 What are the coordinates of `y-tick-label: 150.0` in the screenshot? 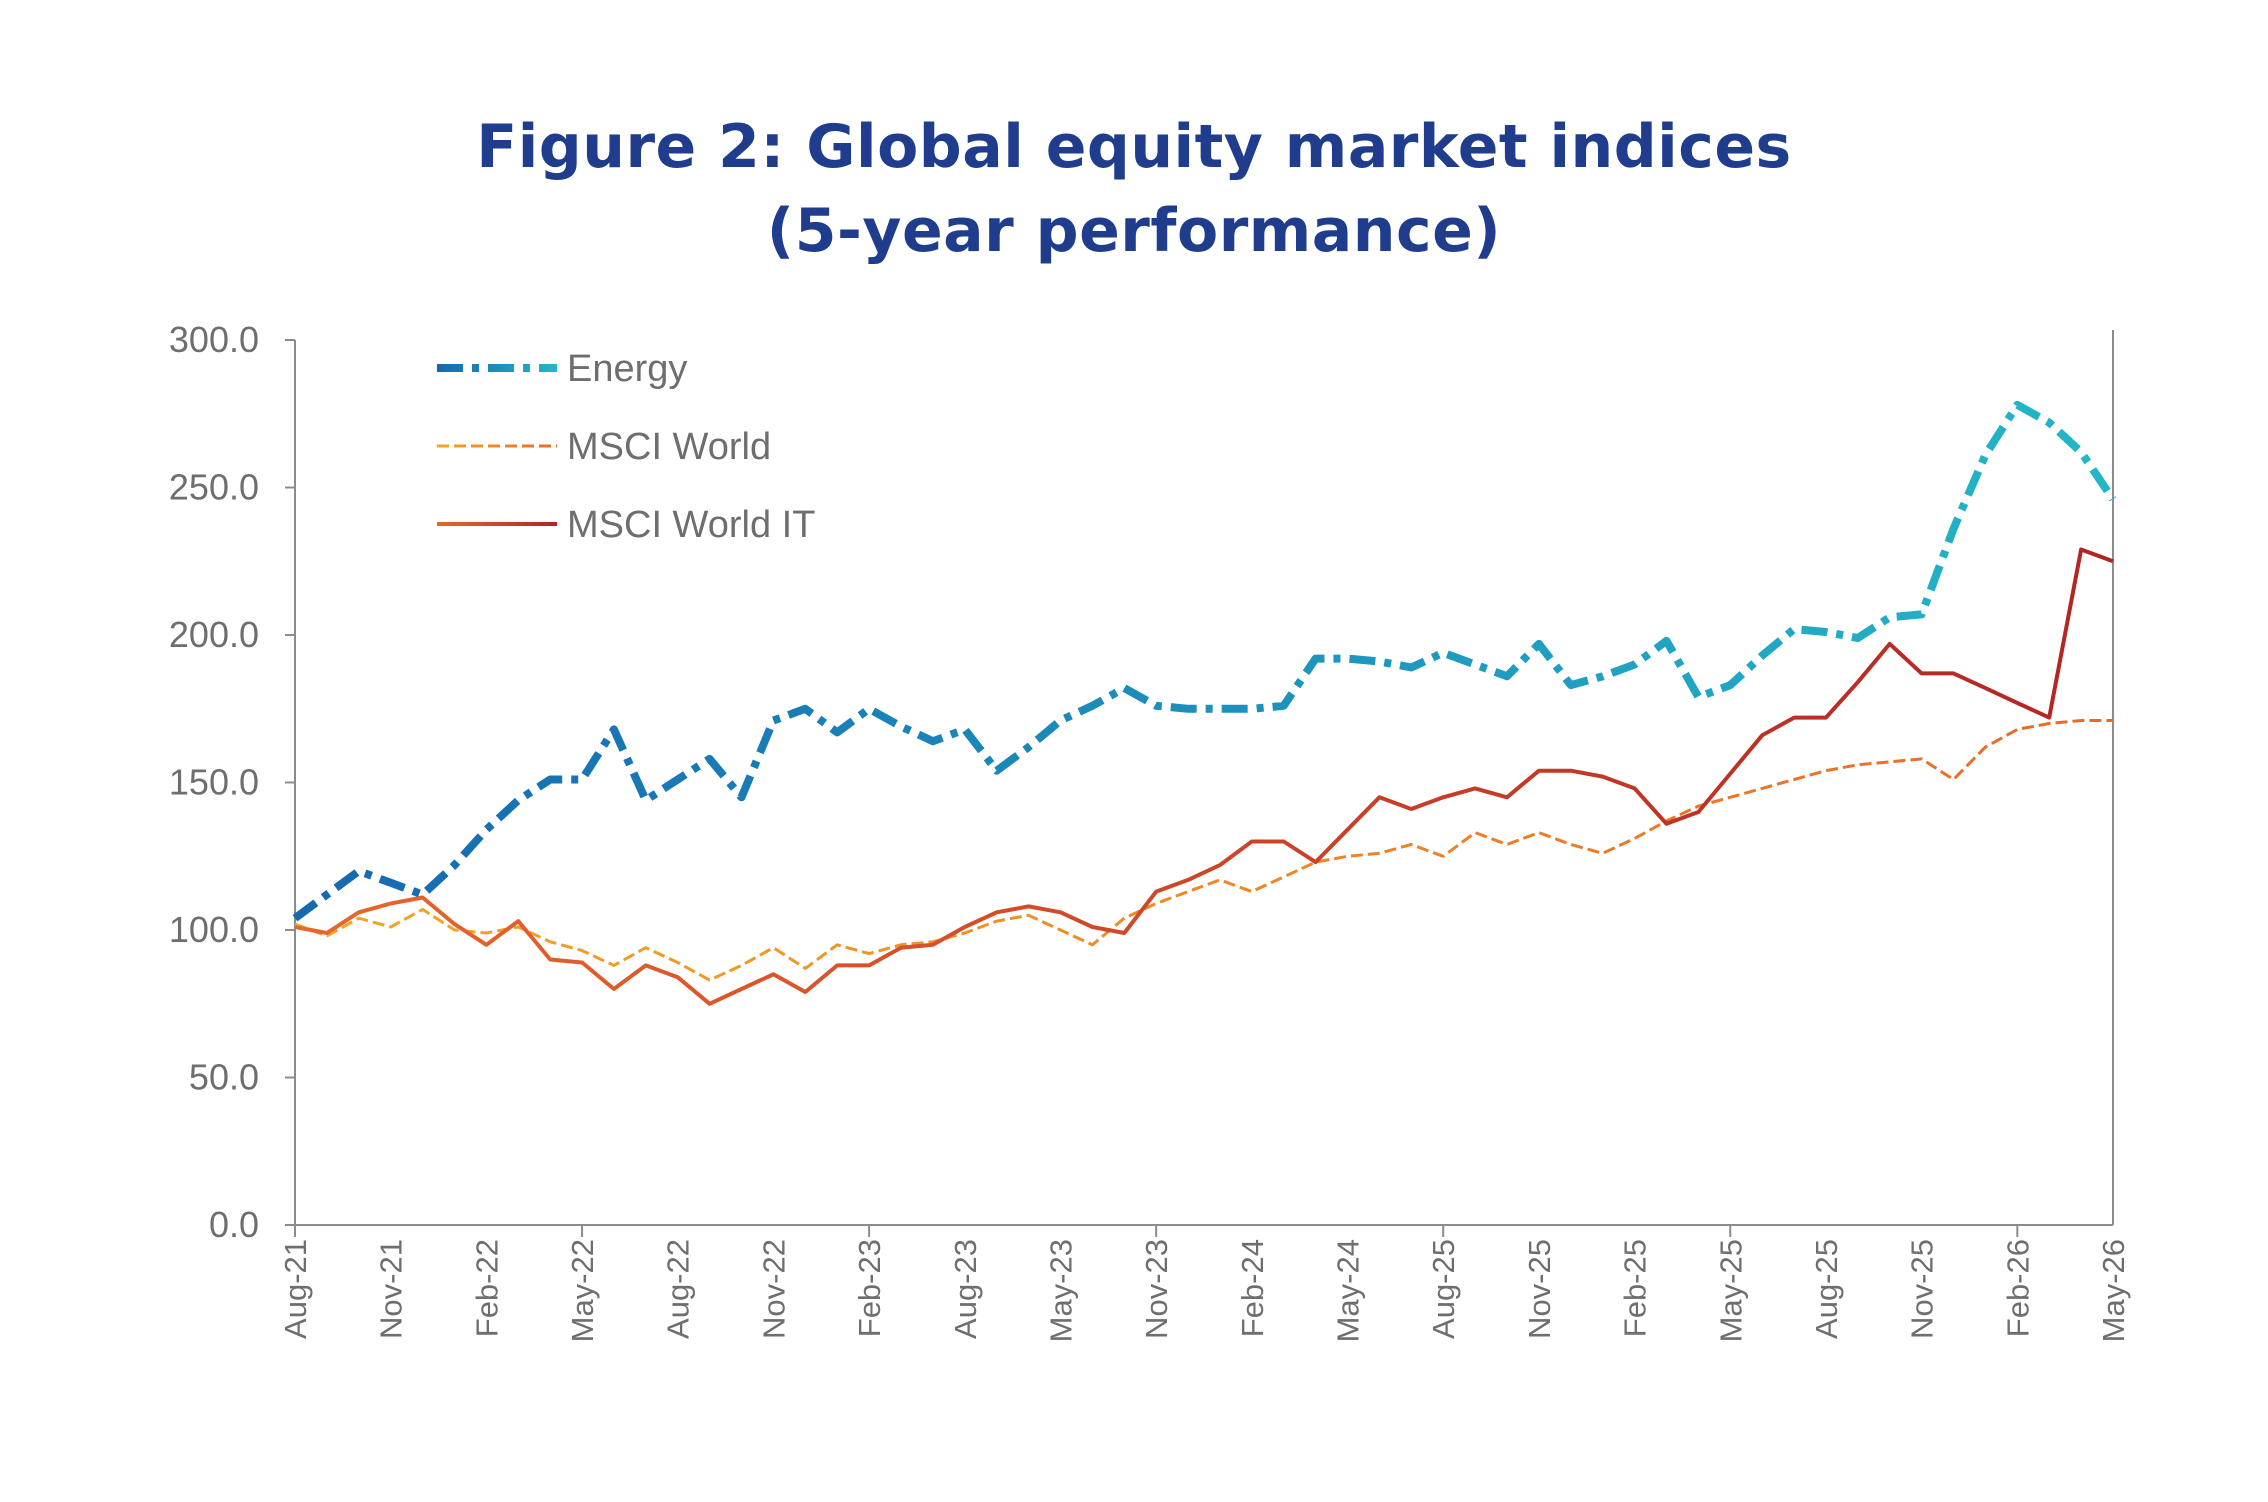 It's located at (214, 782).